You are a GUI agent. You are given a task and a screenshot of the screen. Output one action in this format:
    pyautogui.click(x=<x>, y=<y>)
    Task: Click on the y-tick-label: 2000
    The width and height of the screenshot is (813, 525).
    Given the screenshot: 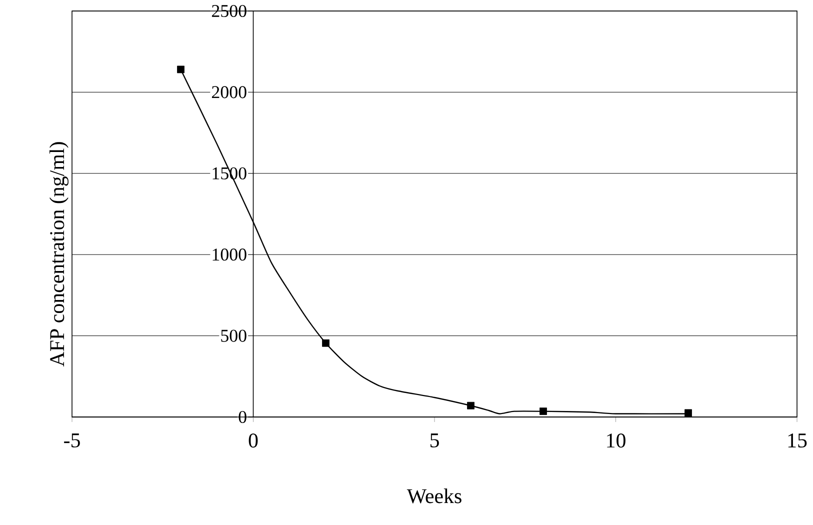 What is the action you would take?
    pyautogui.click(x=229, y=92)
    